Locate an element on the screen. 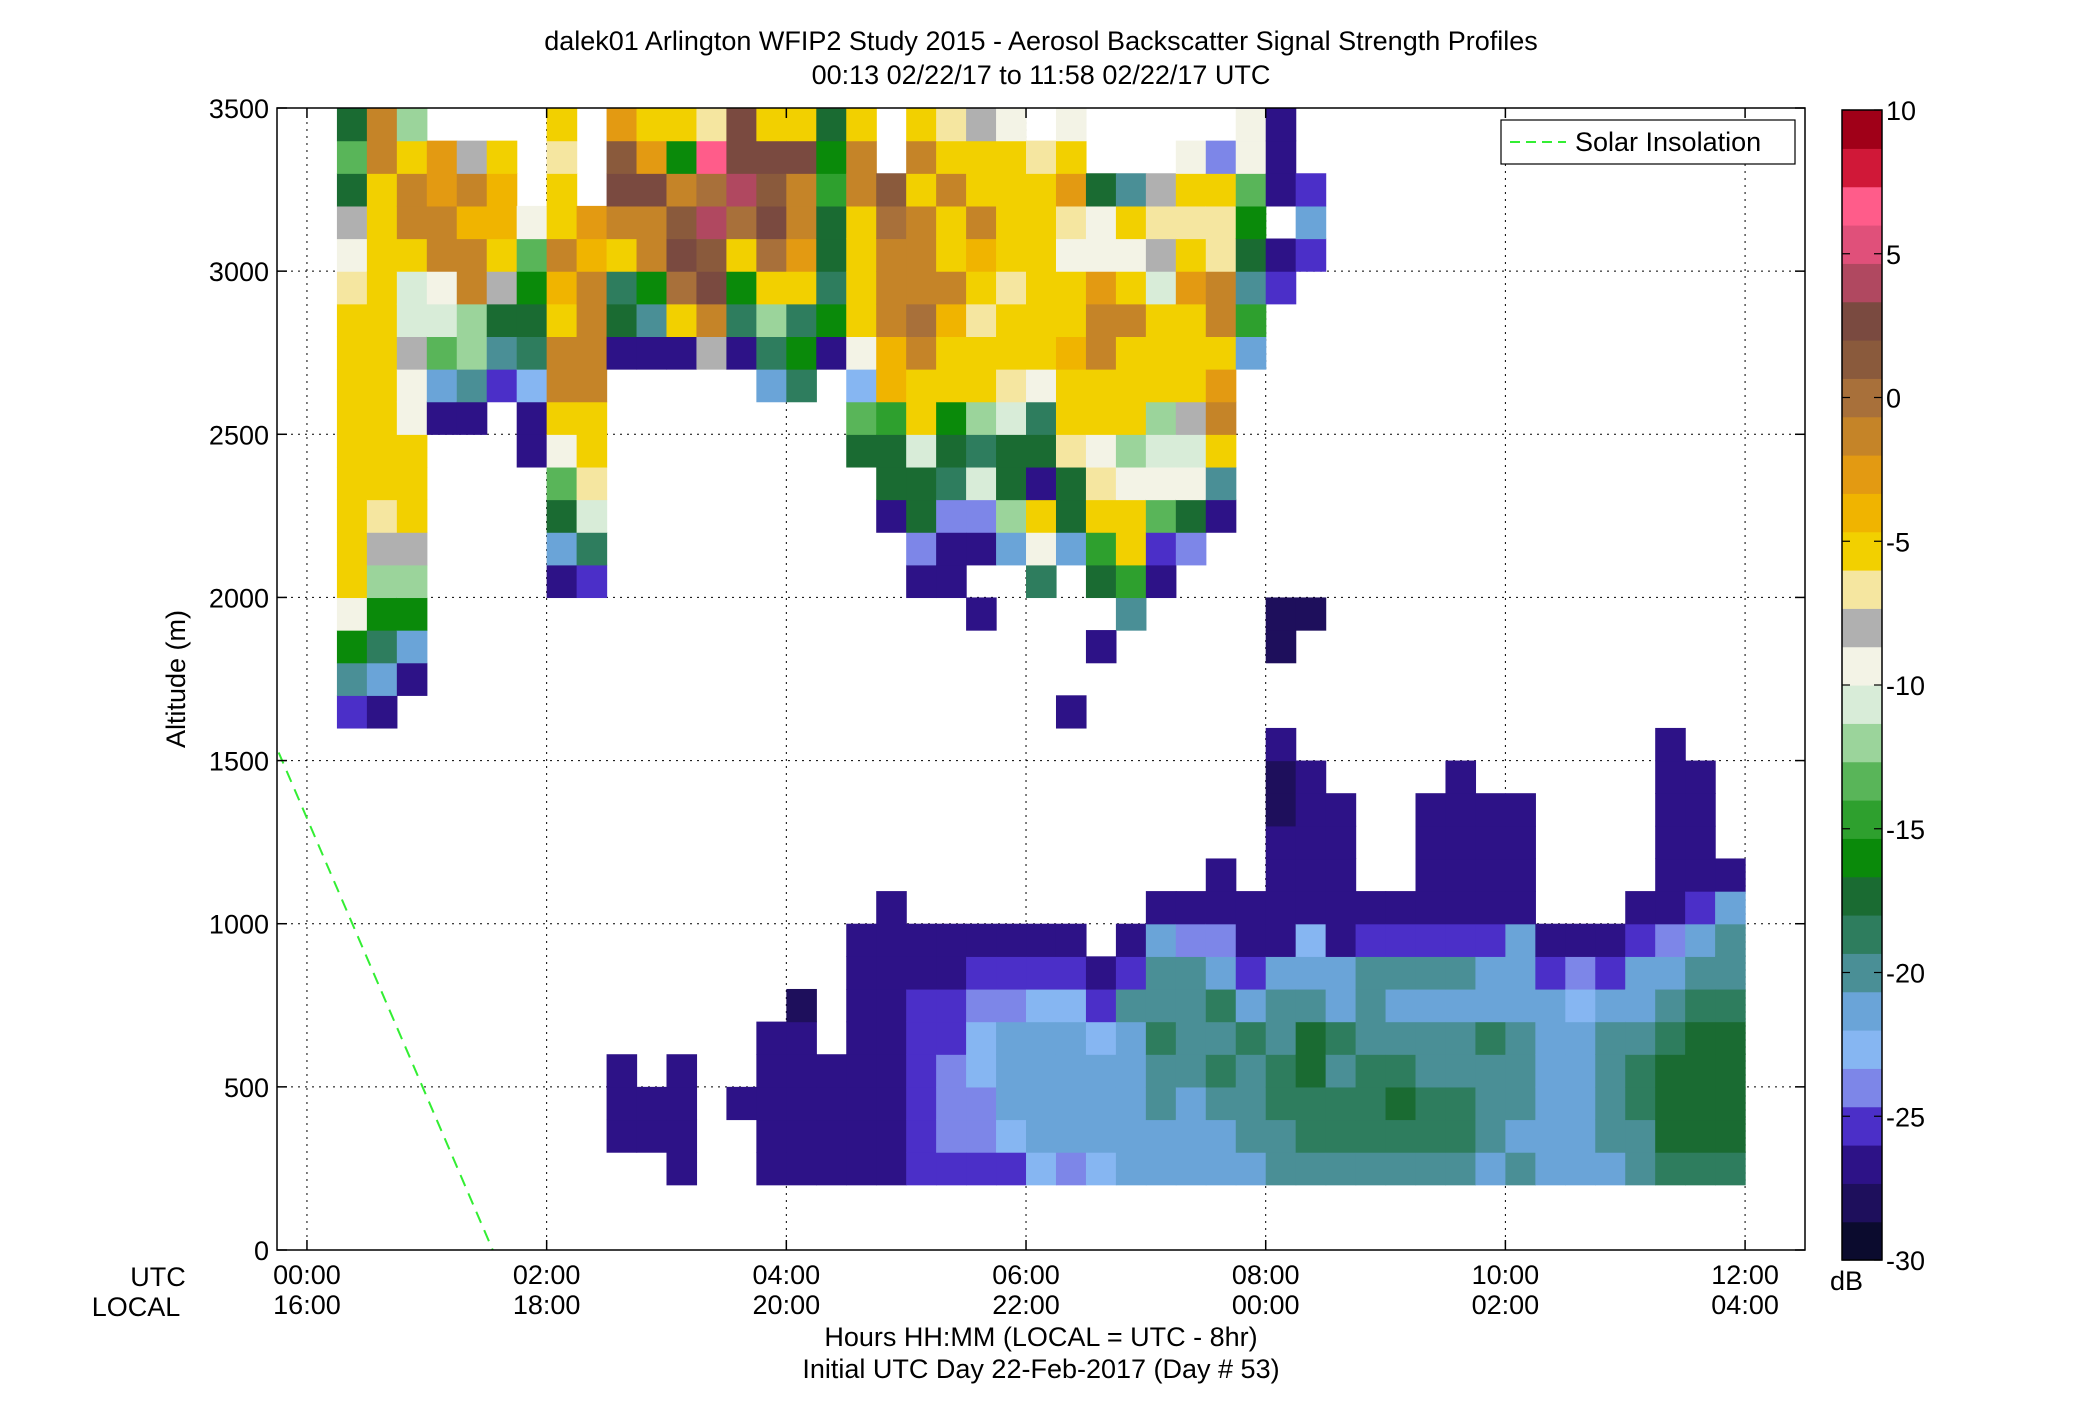  y-tick-label: 1000 is located at coordinates (239, 925).